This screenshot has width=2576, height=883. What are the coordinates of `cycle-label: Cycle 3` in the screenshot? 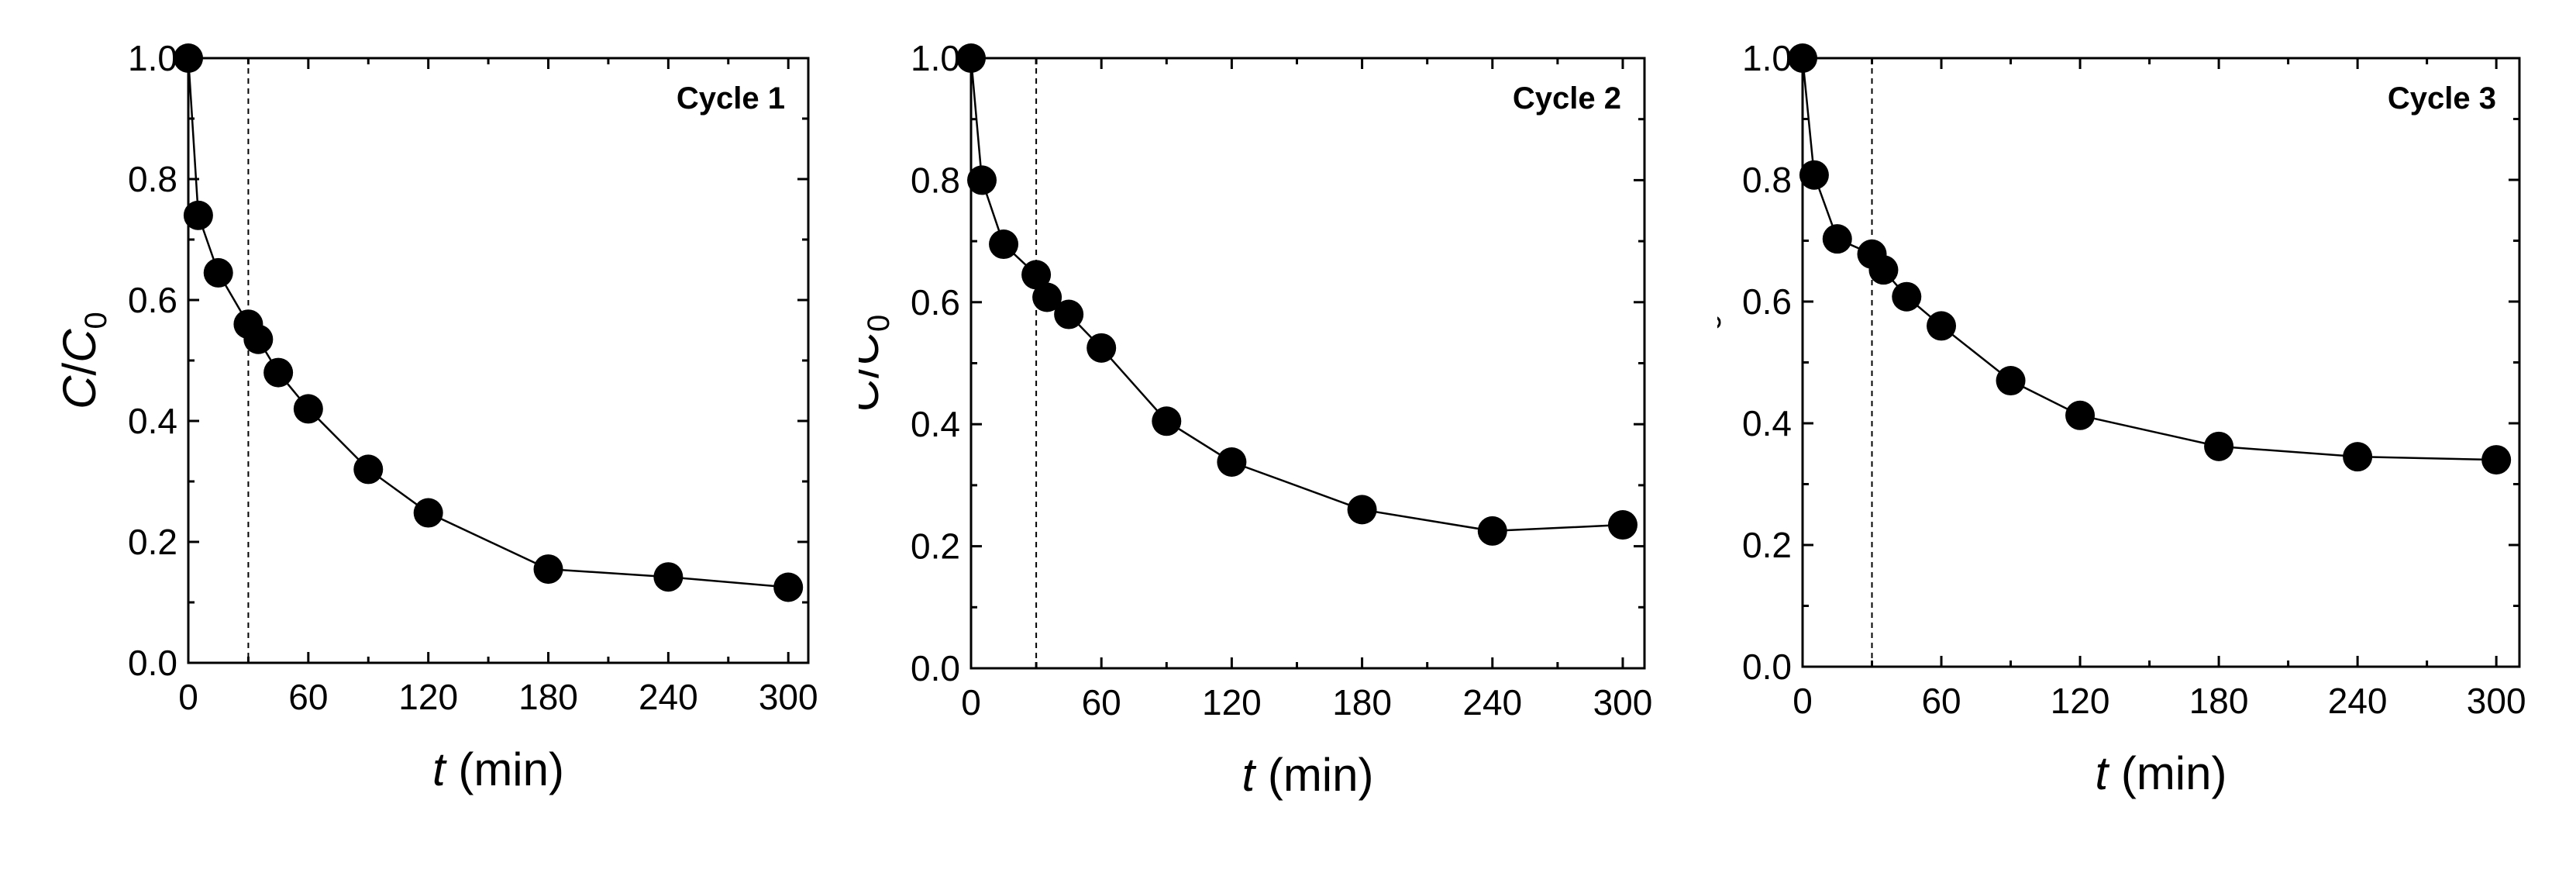 It's located at (2442, 98).